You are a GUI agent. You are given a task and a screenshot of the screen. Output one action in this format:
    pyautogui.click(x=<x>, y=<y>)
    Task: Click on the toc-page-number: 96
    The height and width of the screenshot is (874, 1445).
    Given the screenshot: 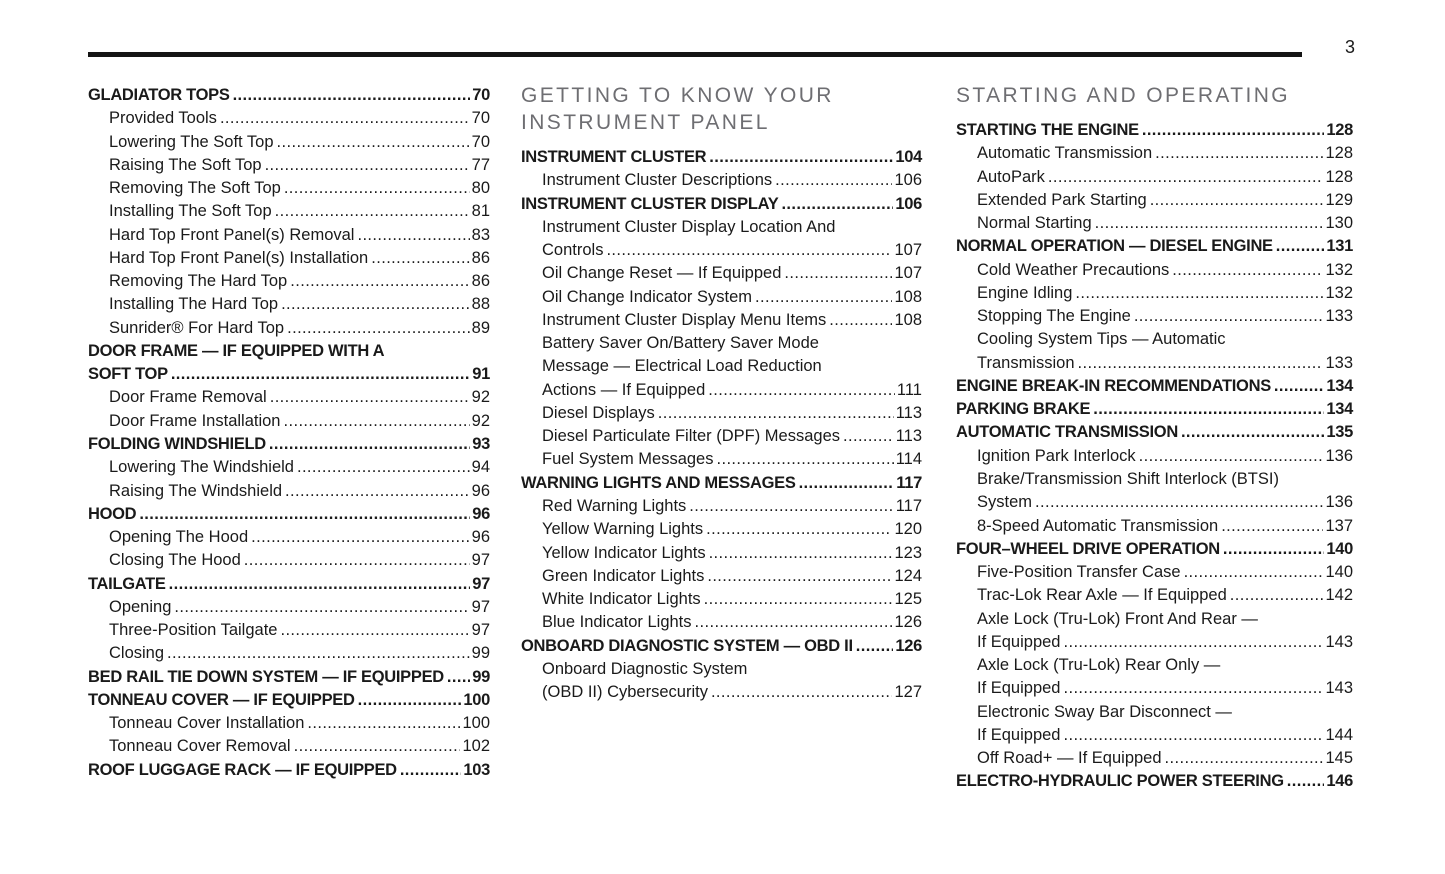 What is the action you would take?
    pyautogui.click(x=480, y=537)
    